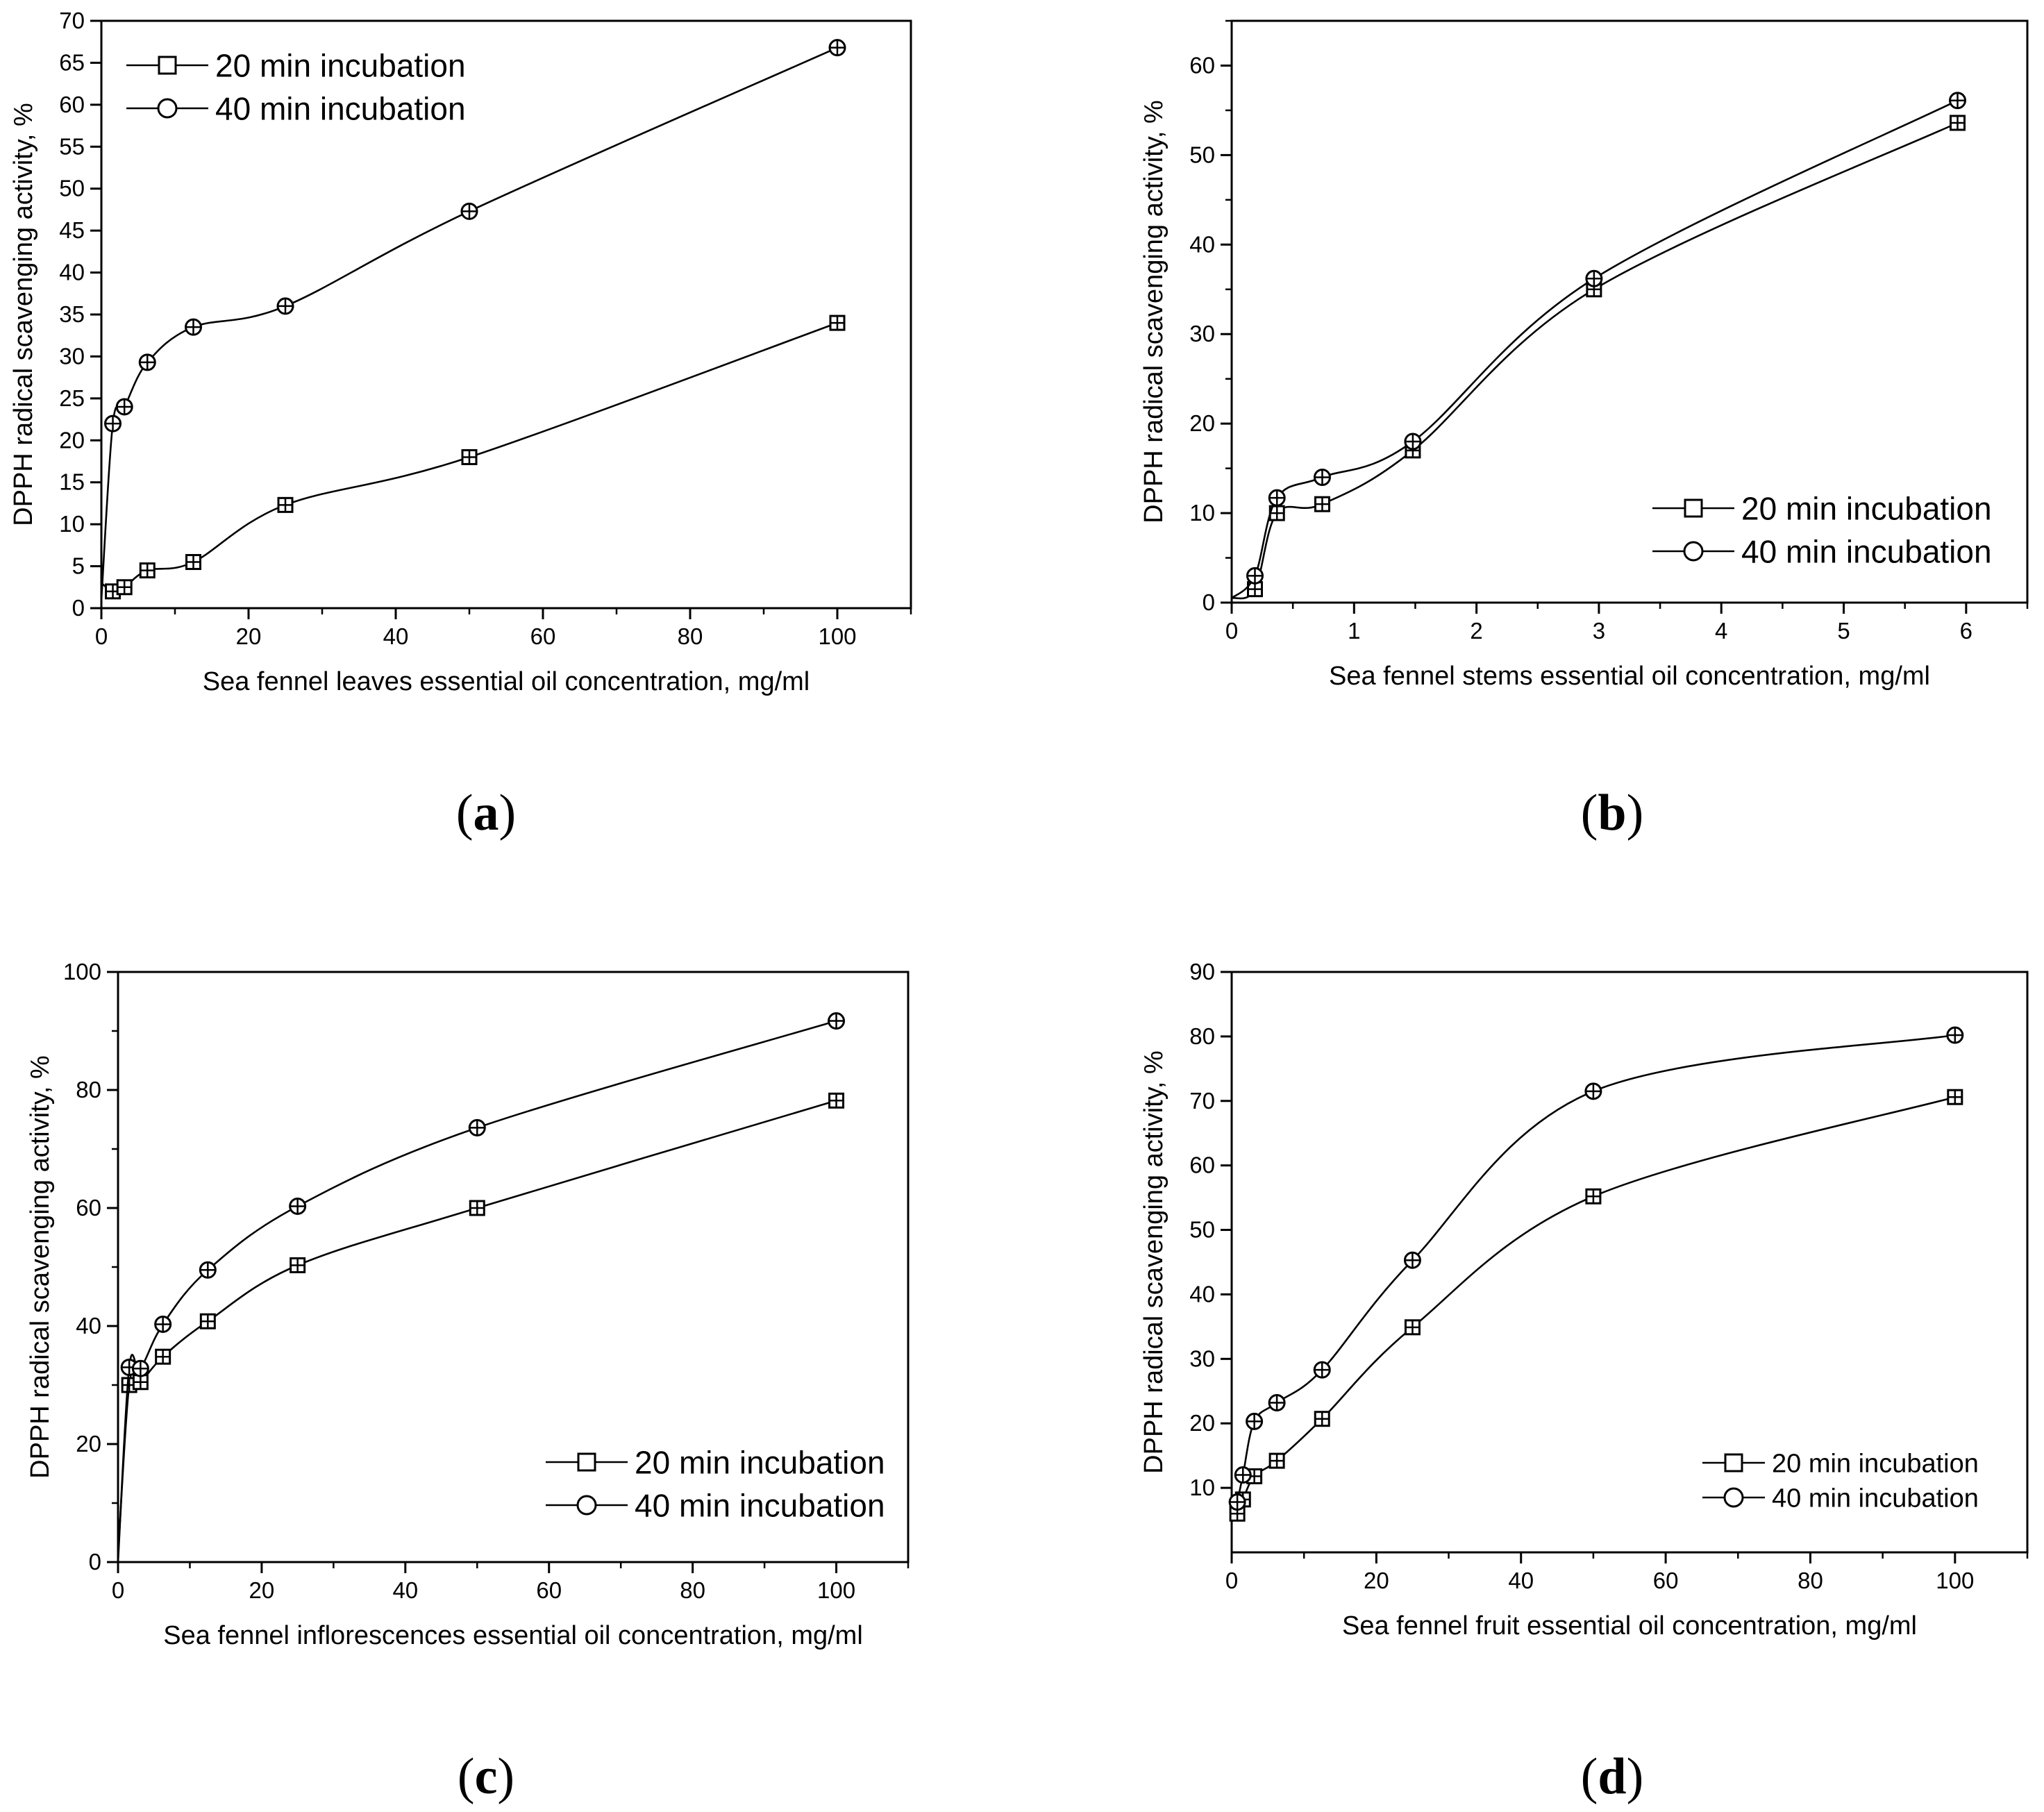  I want to click on x-tick-label-d: 40, so click(1521, 1580).